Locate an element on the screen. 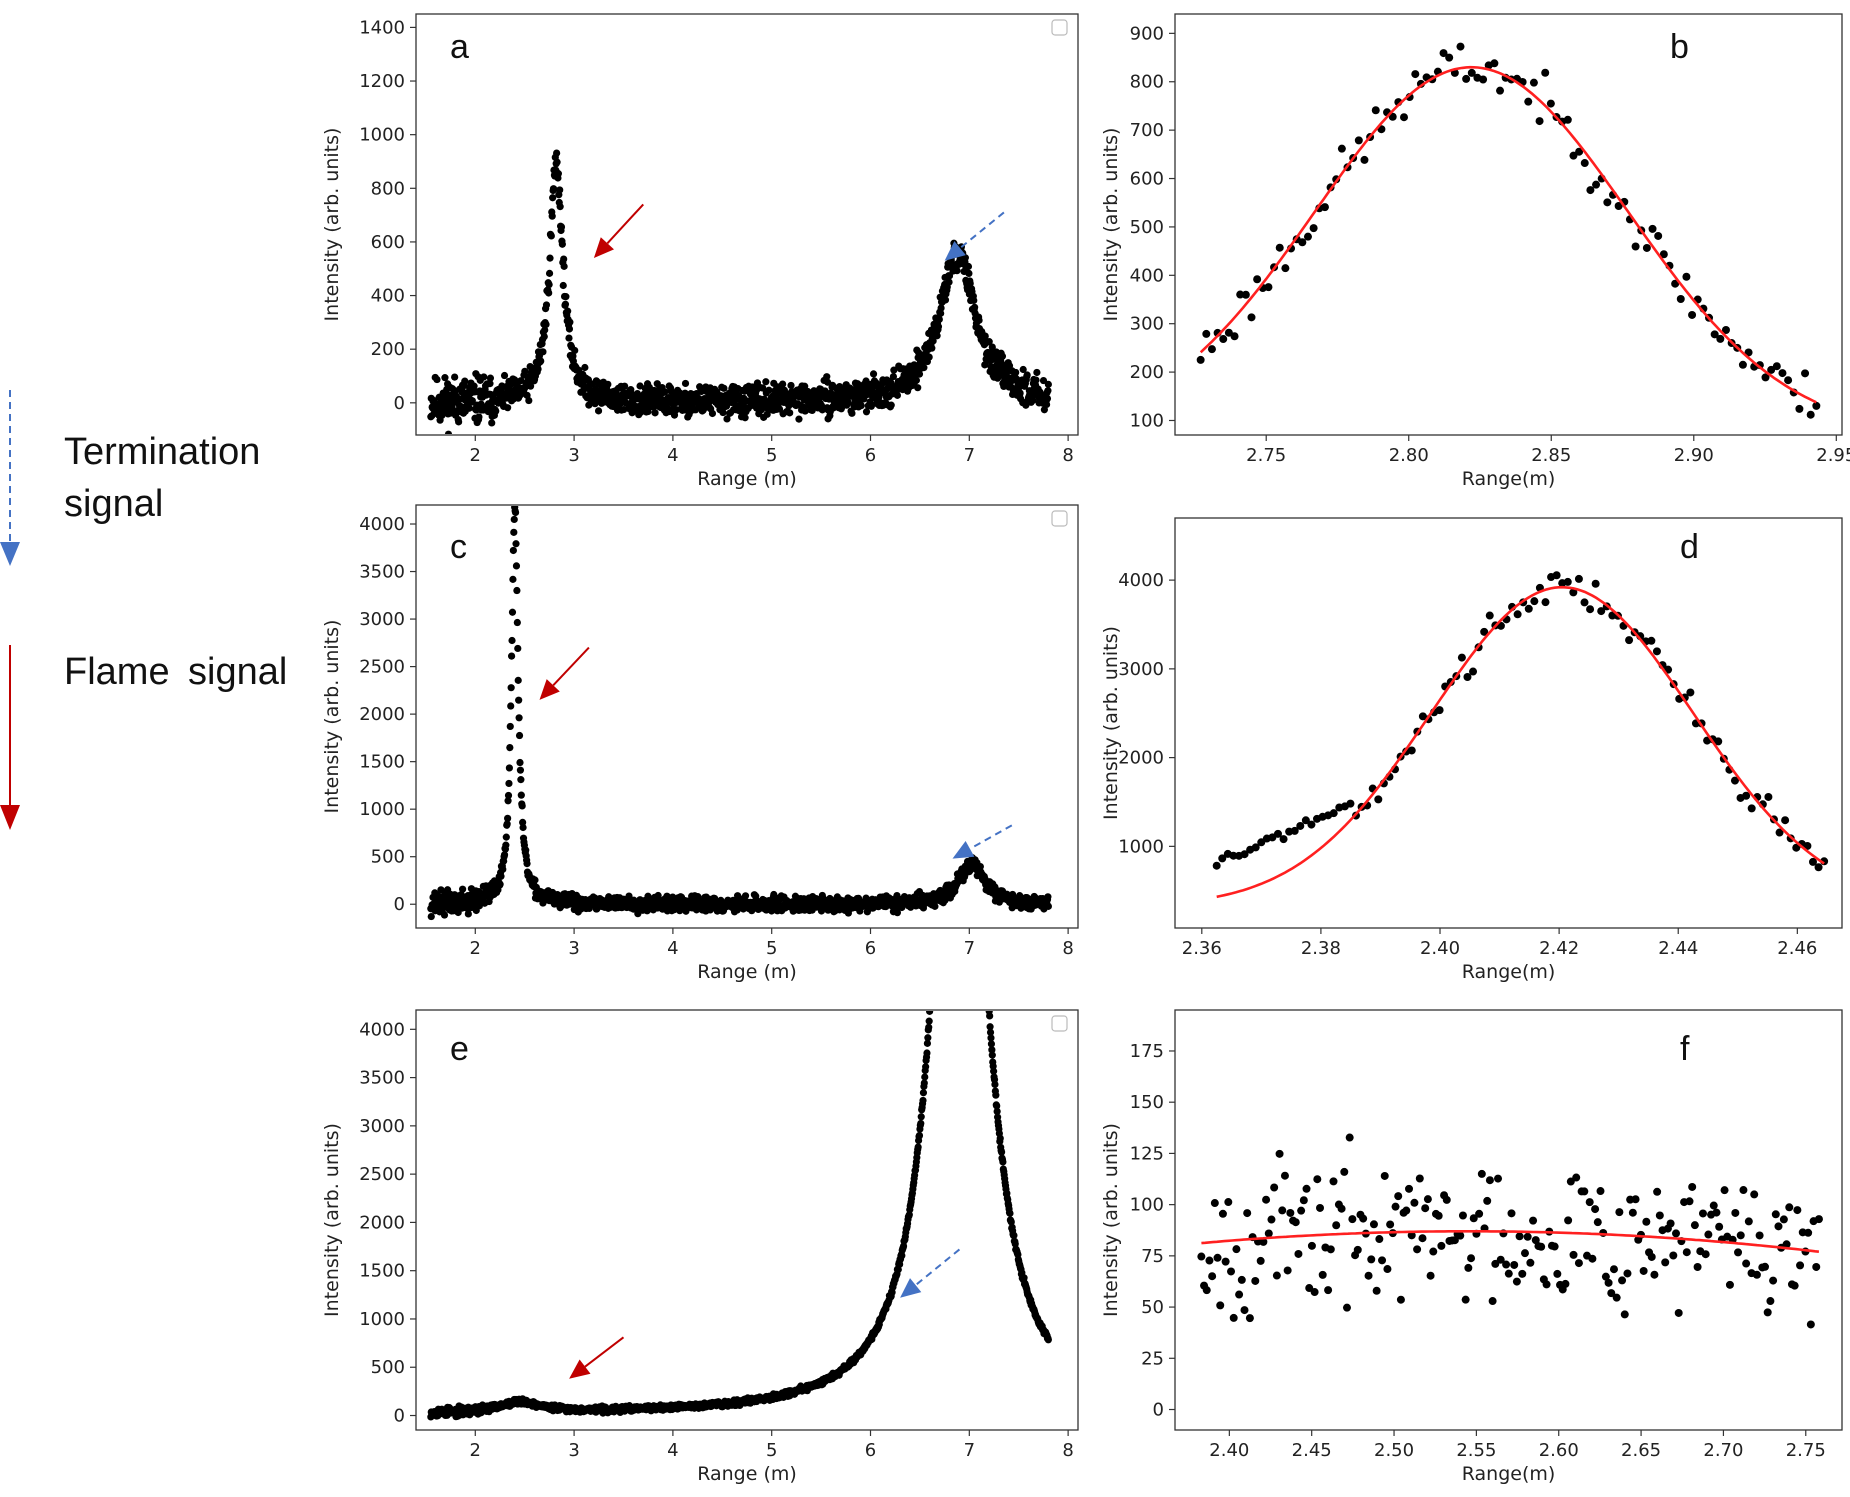  y-tick-label-b: 700 is located at coordinates (1147, 130).